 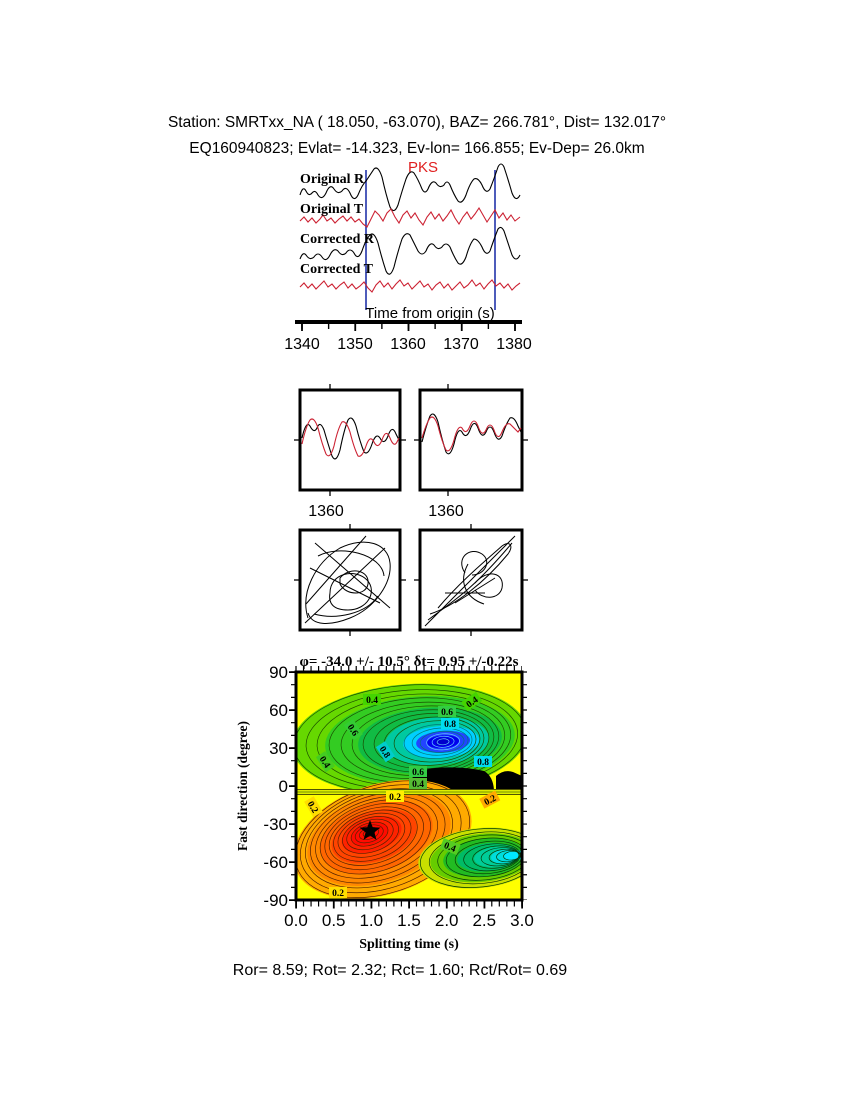 I want to click on time-tick-1350: 1350, so click(x=355, y=344).